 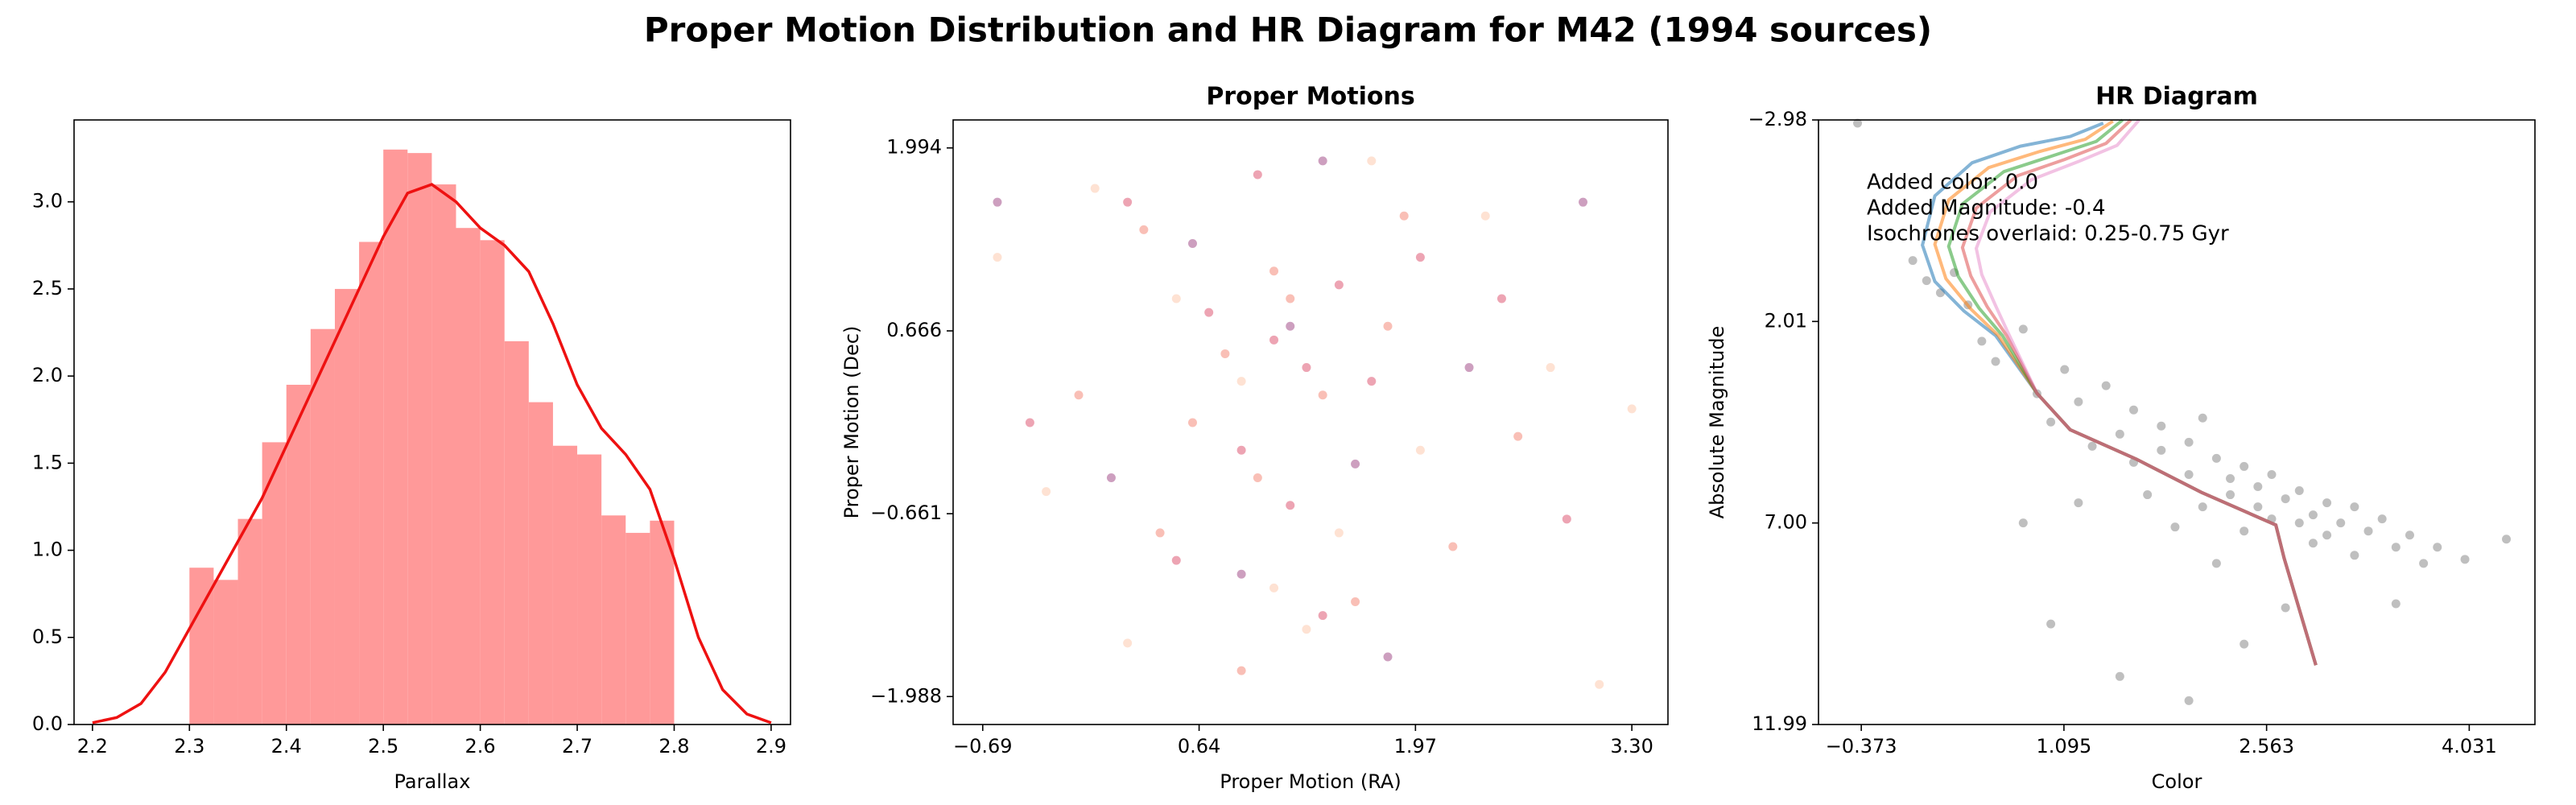 What do you see at coordinates (47, 462) in the screenshot?
I see `y-tick-label: 1.5` at bounding box center [47, 462].